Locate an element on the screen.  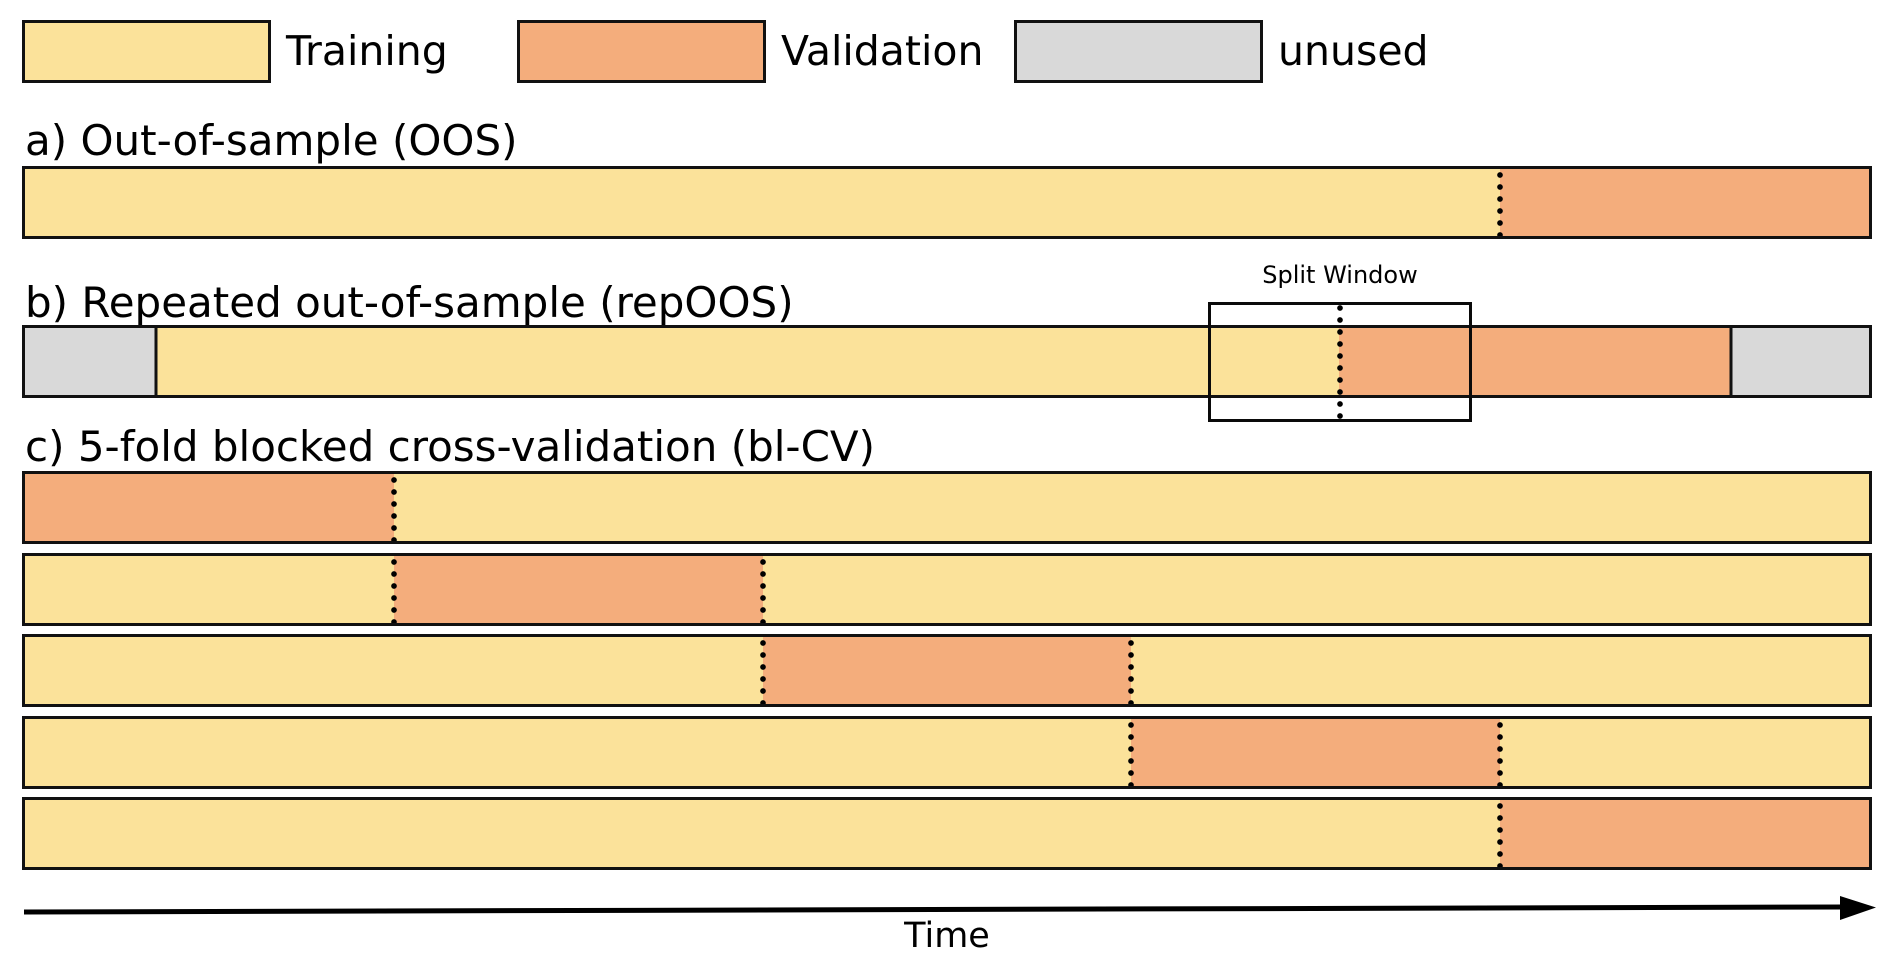
time-axis-label: Time is located at coordinates (947, 936).